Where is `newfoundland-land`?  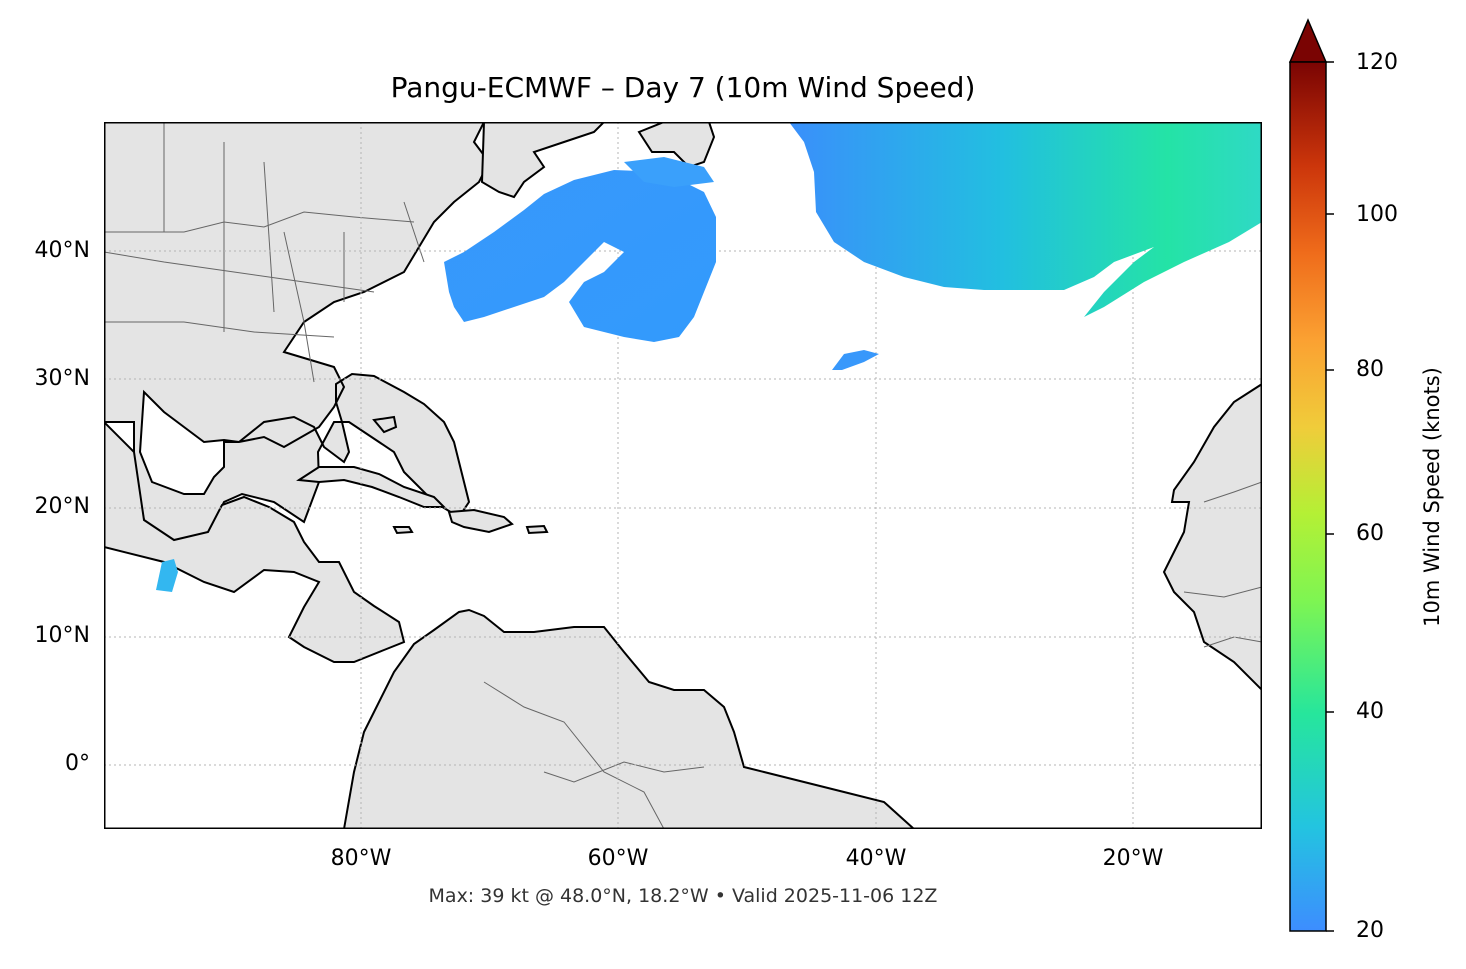
newfoundland-land is located at coordinates (676, 145).